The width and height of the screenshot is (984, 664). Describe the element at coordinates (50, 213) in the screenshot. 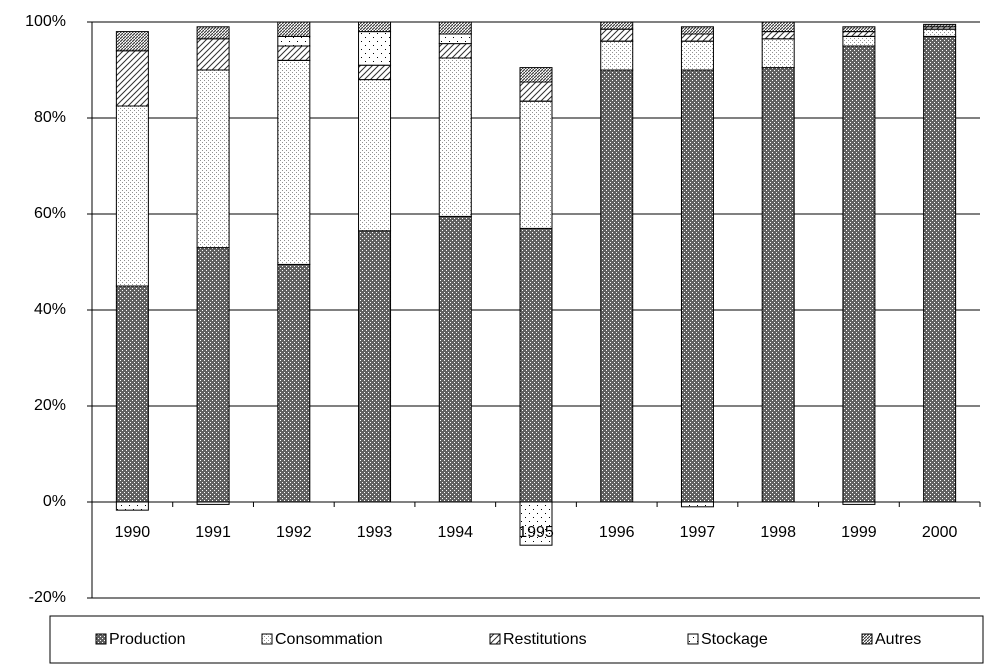

I see `y-tick-label: 60%` at that location.